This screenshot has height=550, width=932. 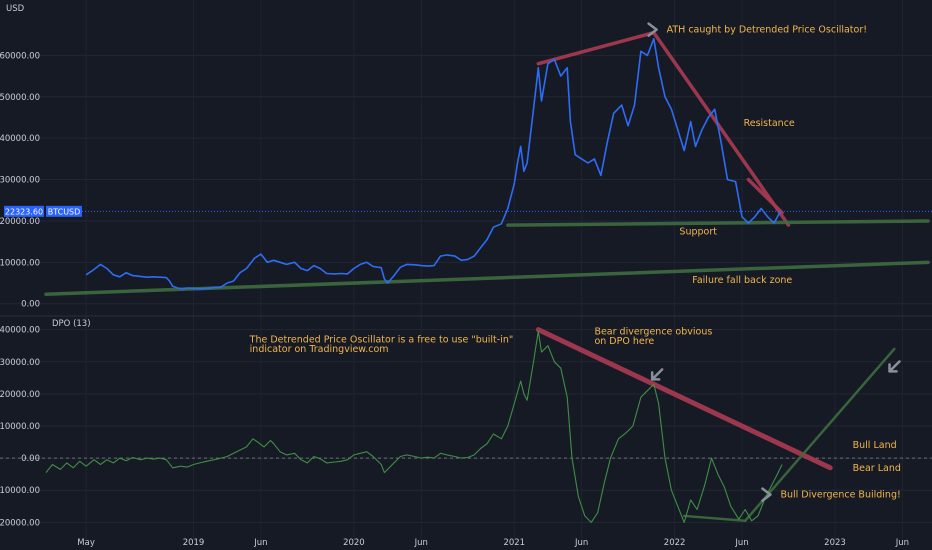 I want to click on dpo-y-tick-label: 30000.00, so click(x=20, y=363).